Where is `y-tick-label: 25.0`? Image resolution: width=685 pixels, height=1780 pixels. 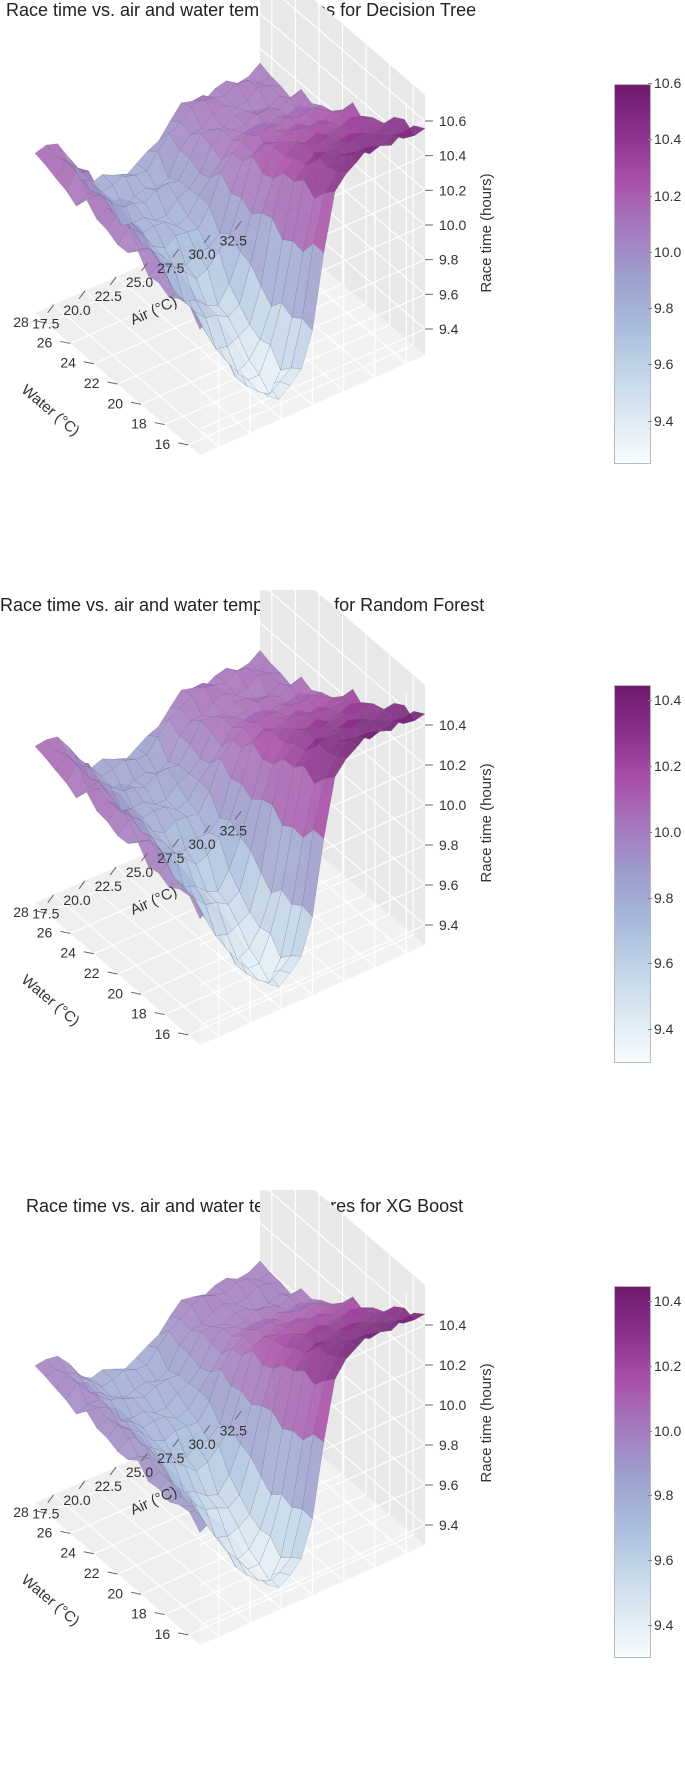
y-tick-label: 25.0 is located at coordinates (139, 282).